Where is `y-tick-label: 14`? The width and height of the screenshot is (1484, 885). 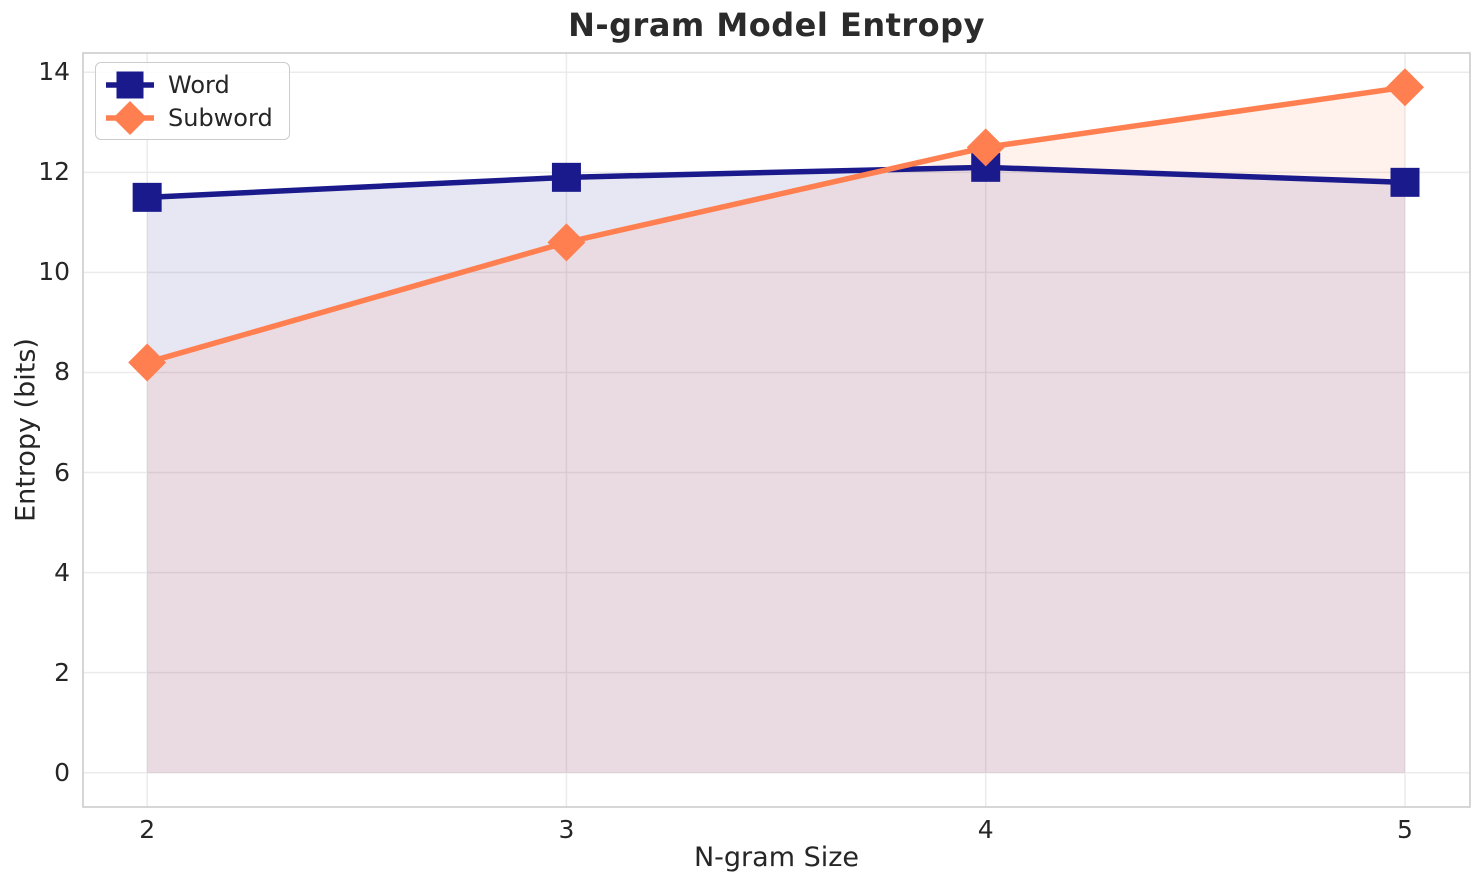 y-tick-label: 14 is located at coordinates (54, 72).